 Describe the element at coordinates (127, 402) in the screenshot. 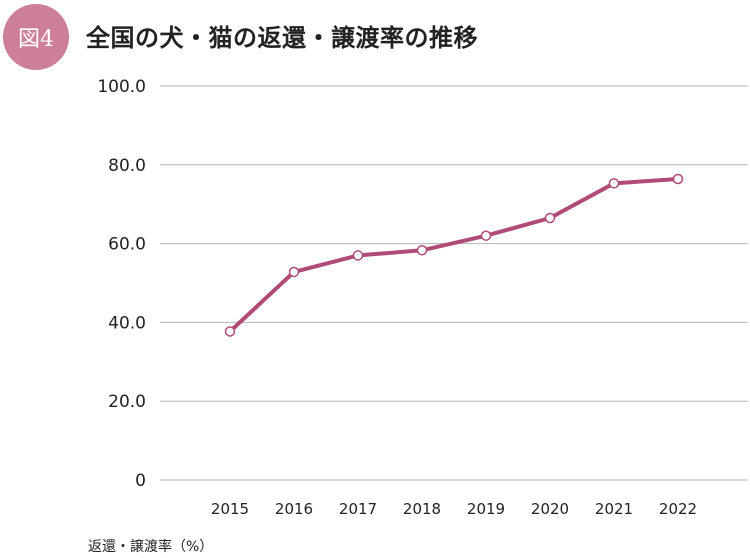

I see `y-tick-label: 20.0` at that location.